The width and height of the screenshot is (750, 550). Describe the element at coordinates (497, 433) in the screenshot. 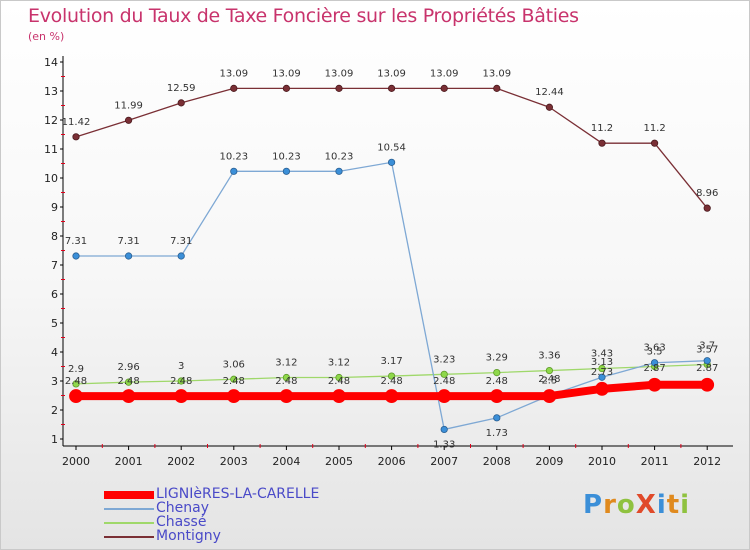

I see `data-label: 1.73` at that location.